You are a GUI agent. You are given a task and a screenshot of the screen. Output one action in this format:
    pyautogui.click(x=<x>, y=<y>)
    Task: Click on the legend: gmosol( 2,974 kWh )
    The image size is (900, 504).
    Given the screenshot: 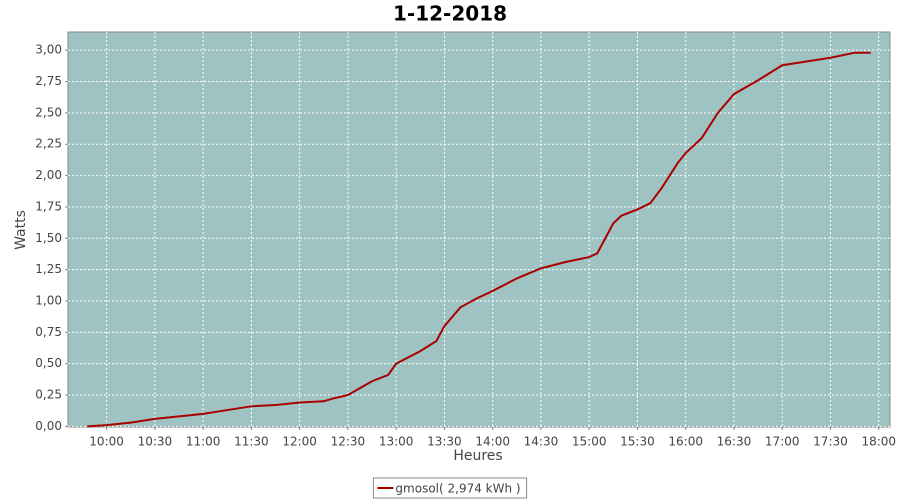 What is the action you would take?
    pyautogui.click(x=450, y=488)
    